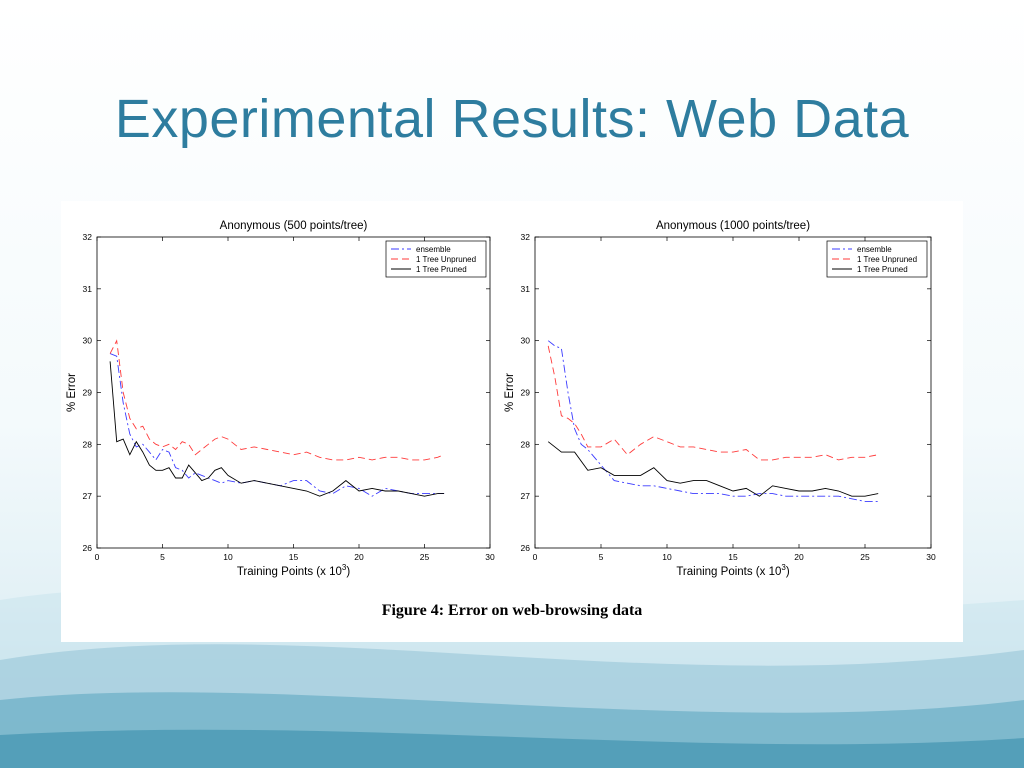  What do you see at coordinates (733, 226) in the screenshot?
I see `chart-title: Anonymous (1000 points/tree)` at bounding box center [733, 226].